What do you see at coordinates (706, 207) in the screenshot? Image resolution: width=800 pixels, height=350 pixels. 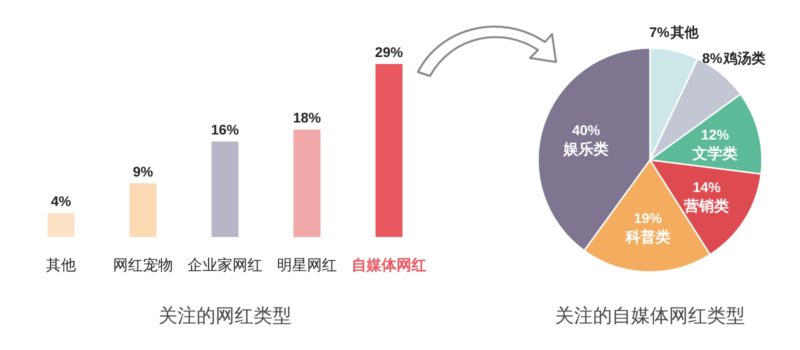 I see `slice-label: 营销类` at bounding box center [706, 207].